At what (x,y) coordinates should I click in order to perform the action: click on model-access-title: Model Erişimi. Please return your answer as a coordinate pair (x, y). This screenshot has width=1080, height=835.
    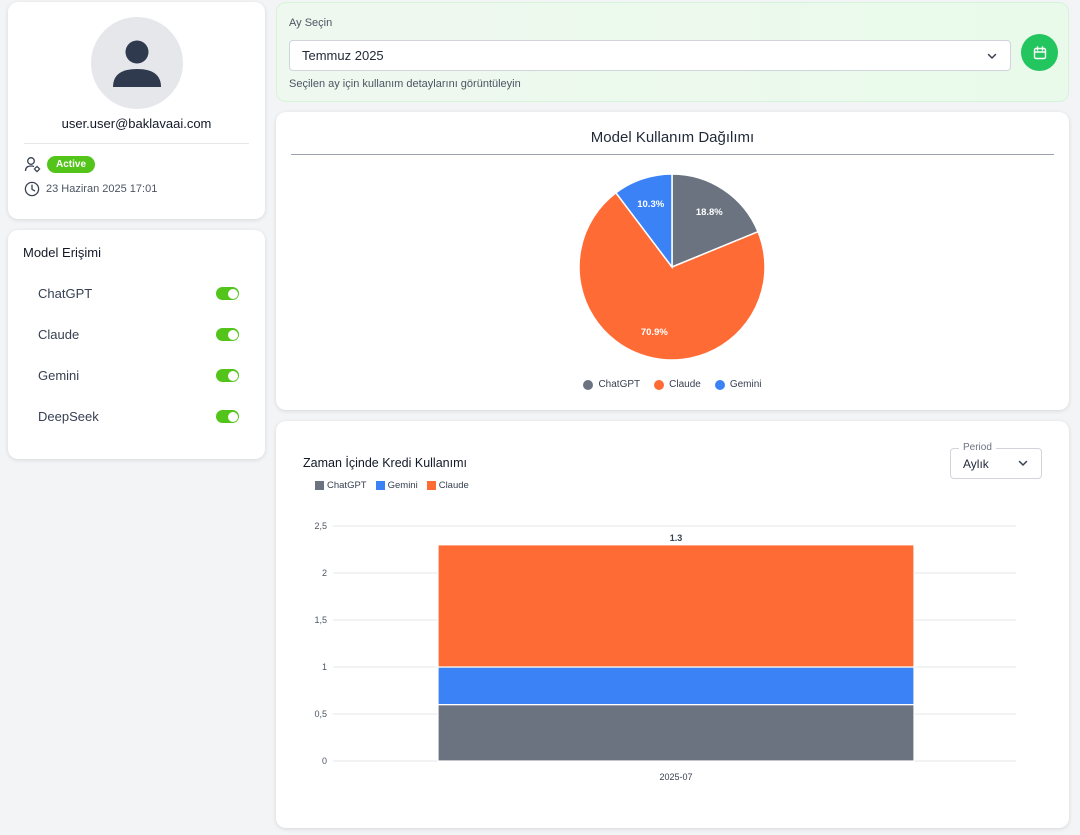
    Looking at the image, I should click on (62, 252).